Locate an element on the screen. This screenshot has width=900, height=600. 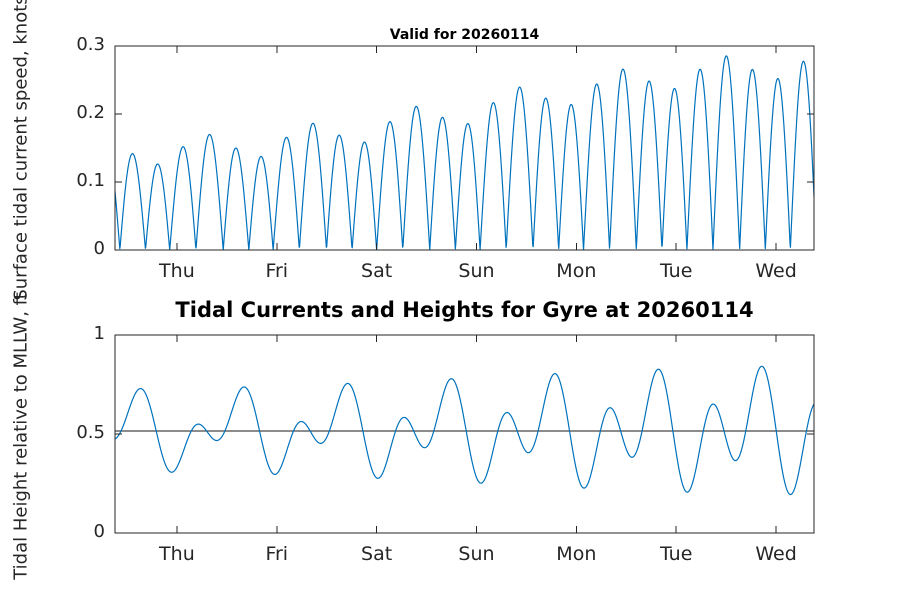
y-tick-label: 0.3 is located at coordinates (90, 44).